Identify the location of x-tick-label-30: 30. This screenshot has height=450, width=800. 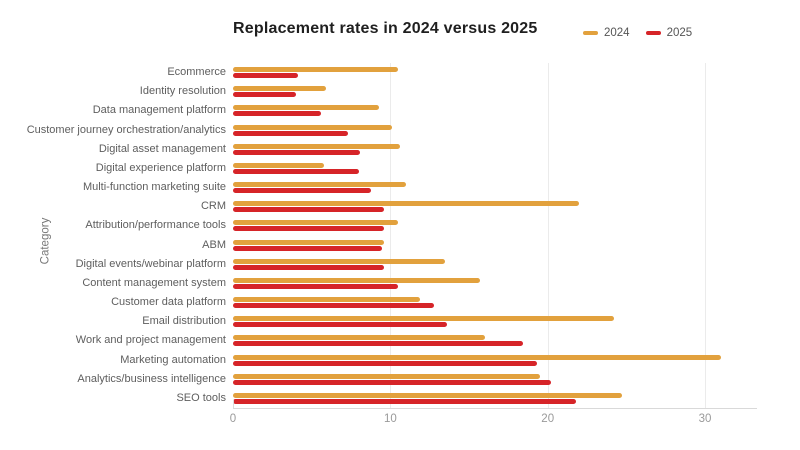
(705, 419).